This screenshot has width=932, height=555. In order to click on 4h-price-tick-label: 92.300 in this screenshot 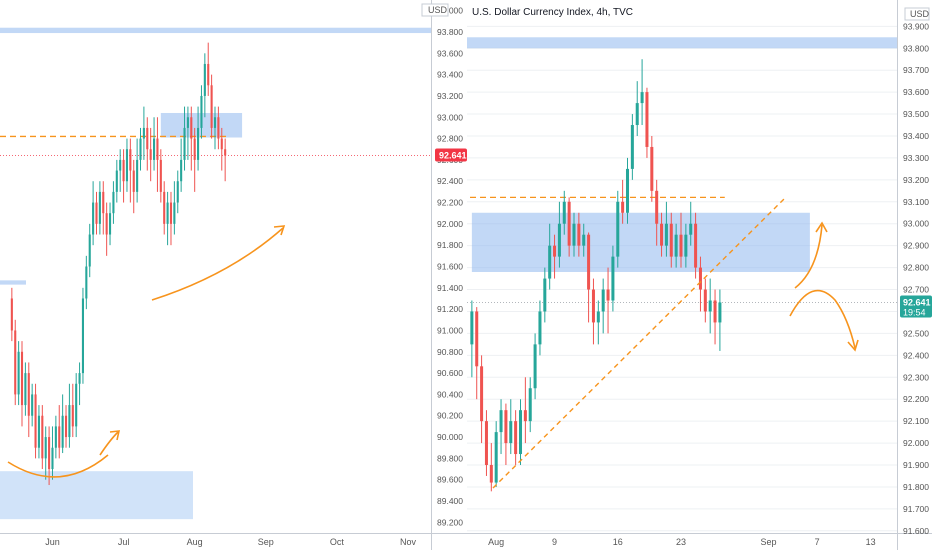, I will do `click(916, 377)`.